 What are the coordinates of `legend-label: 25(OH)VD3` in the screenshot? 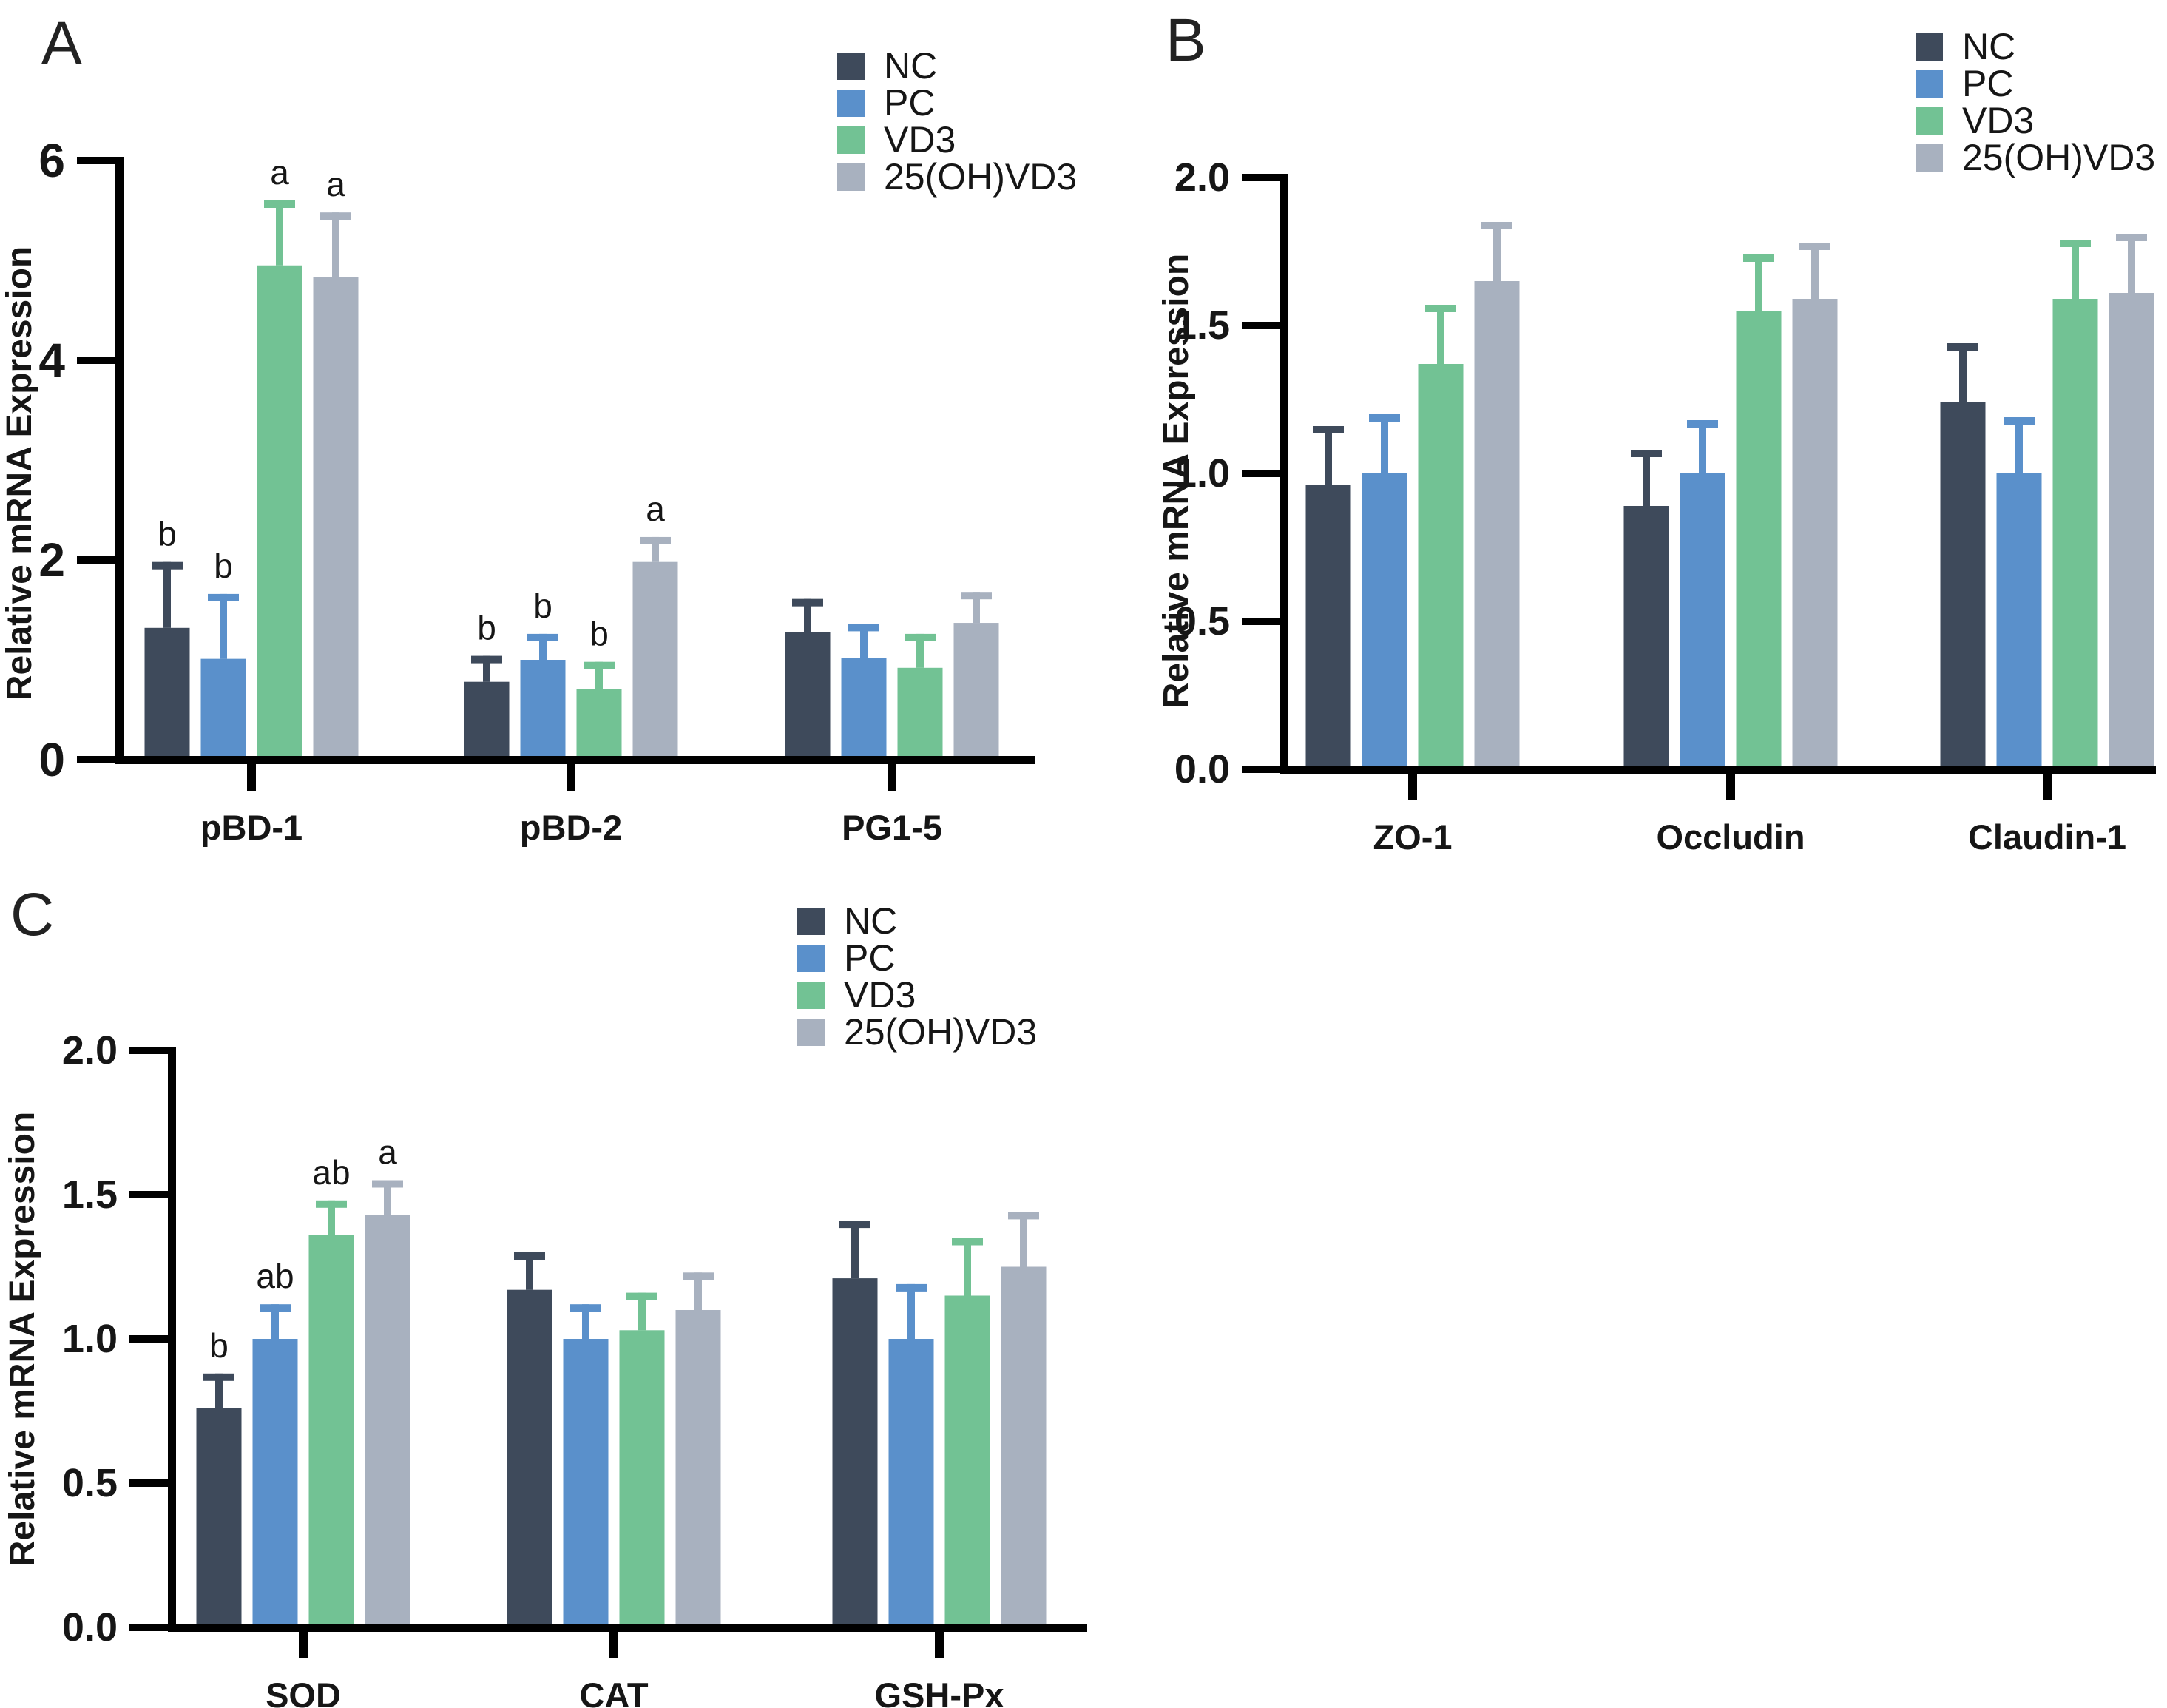 It's located at (2059, 157).